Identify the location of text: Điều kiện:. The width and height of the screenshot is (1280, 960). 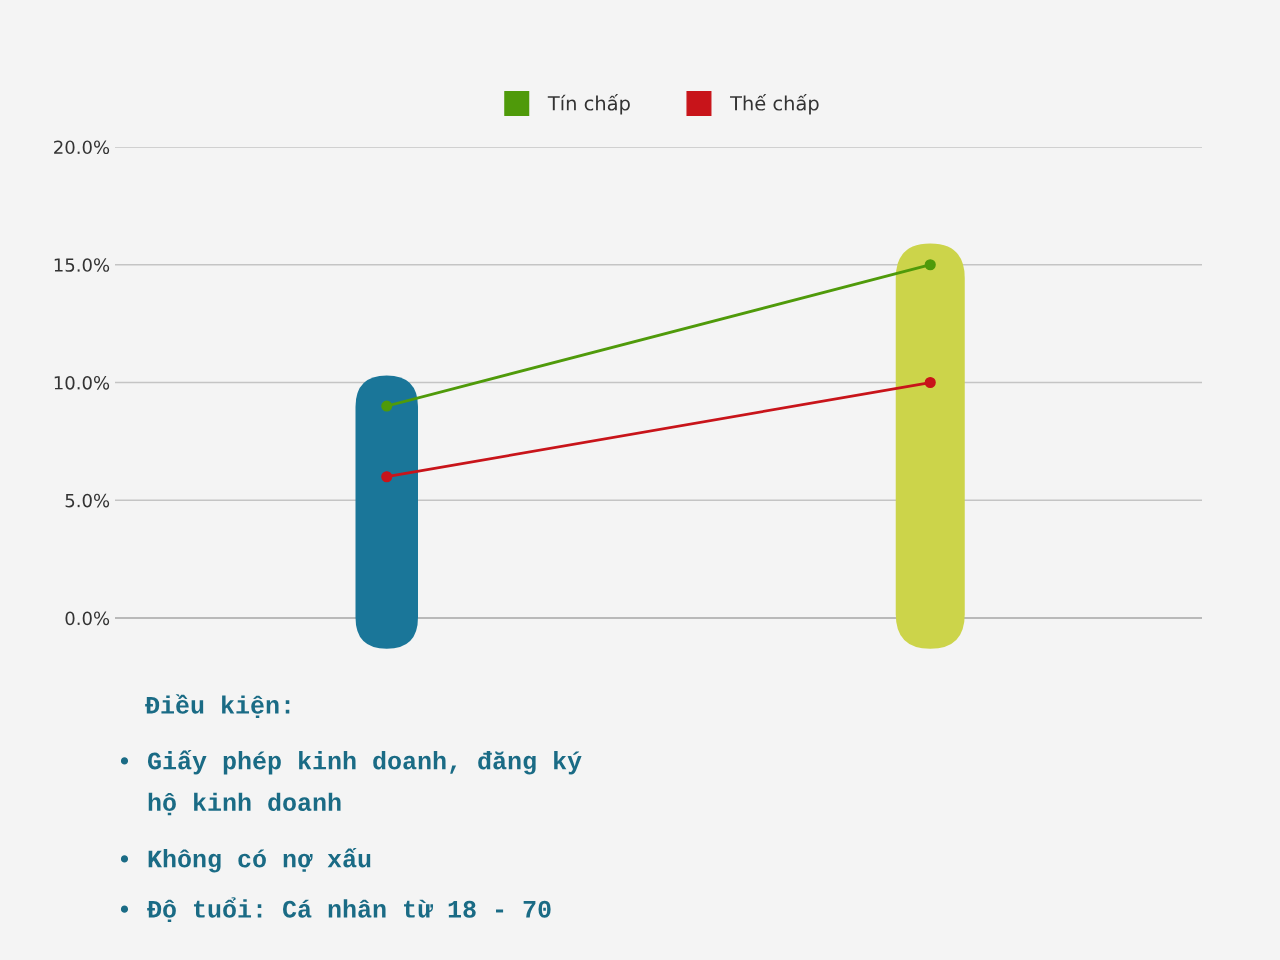
(217, 706).